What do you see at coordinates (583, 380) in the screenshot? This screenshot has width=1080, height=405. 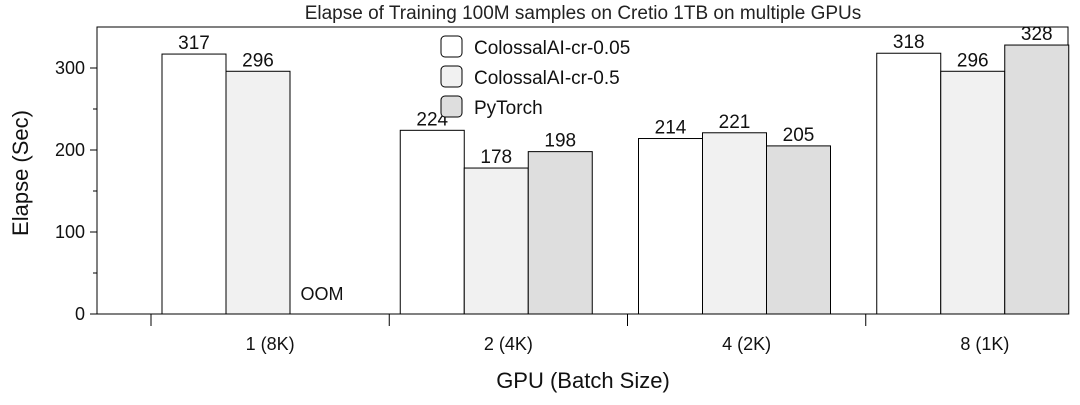 I see `x-axis-label: GPU (Batch Size)` at bounding box center [583, 380].